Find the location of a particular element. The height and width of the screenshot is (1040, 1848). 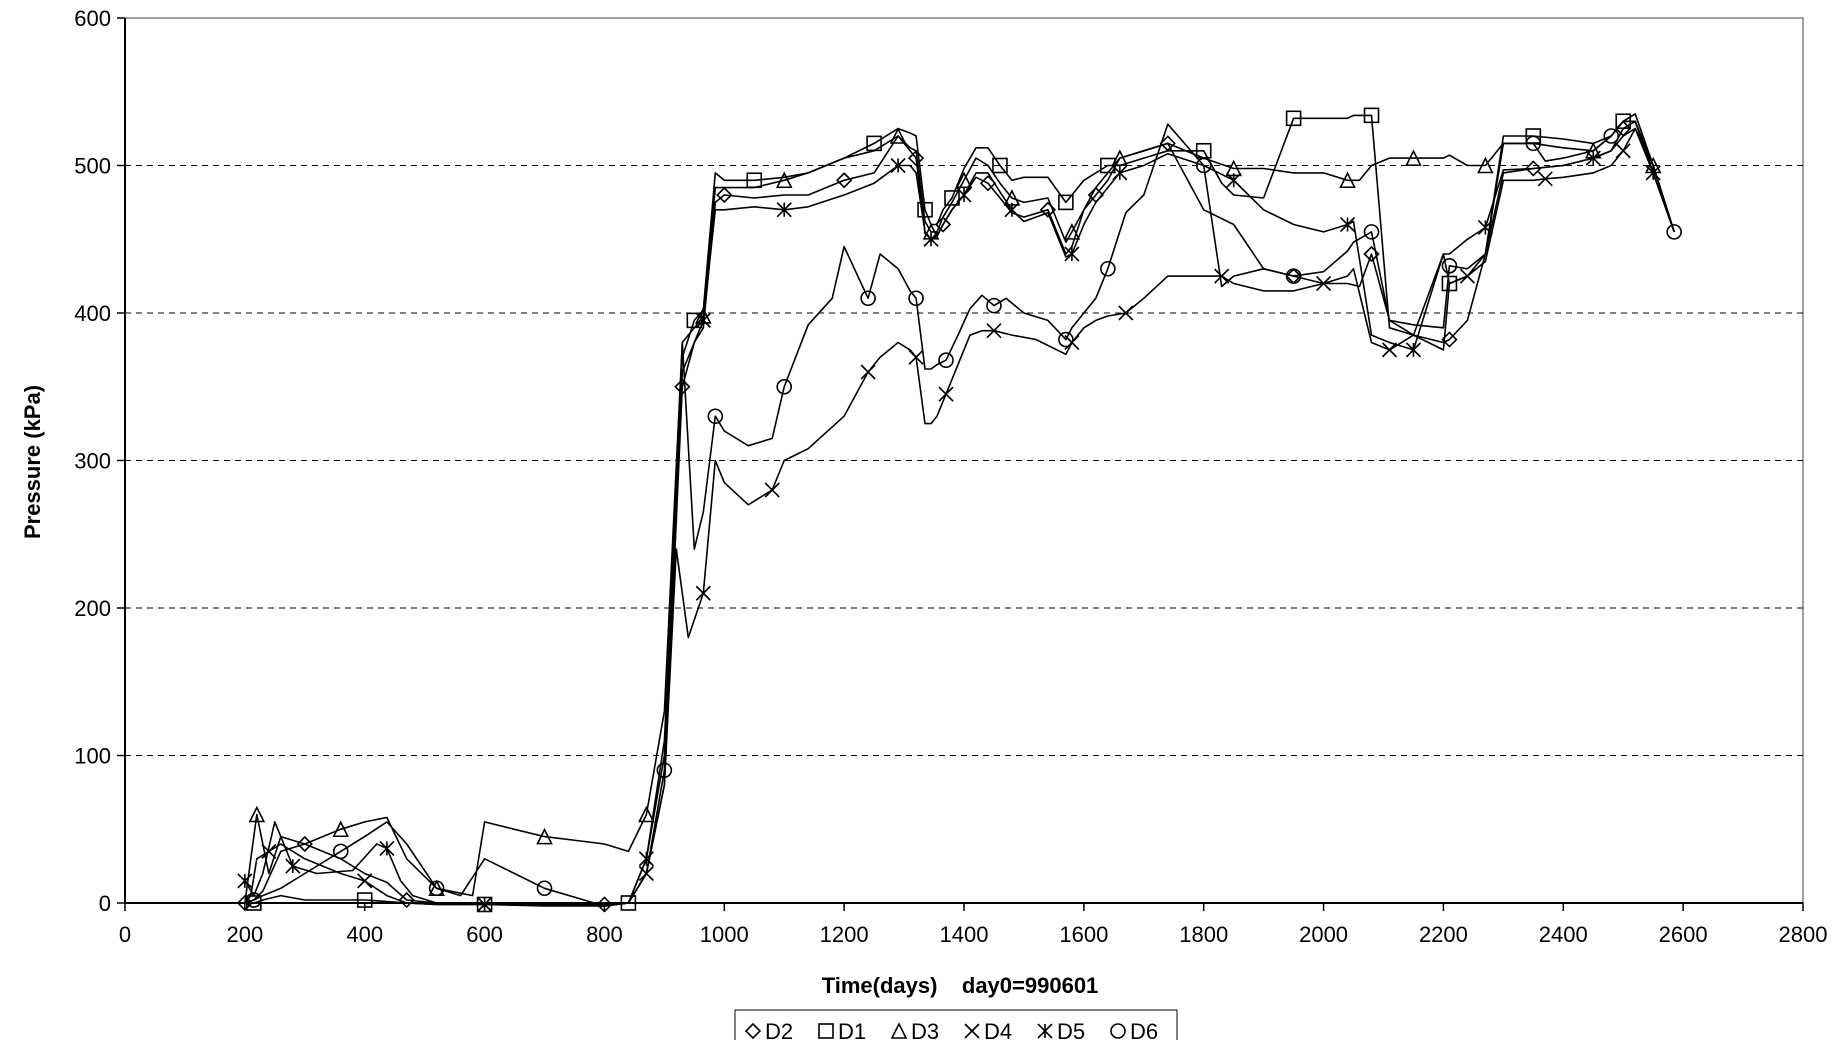

y-axis-title: Pressure (kPa) is located at coordinates (32, 462).